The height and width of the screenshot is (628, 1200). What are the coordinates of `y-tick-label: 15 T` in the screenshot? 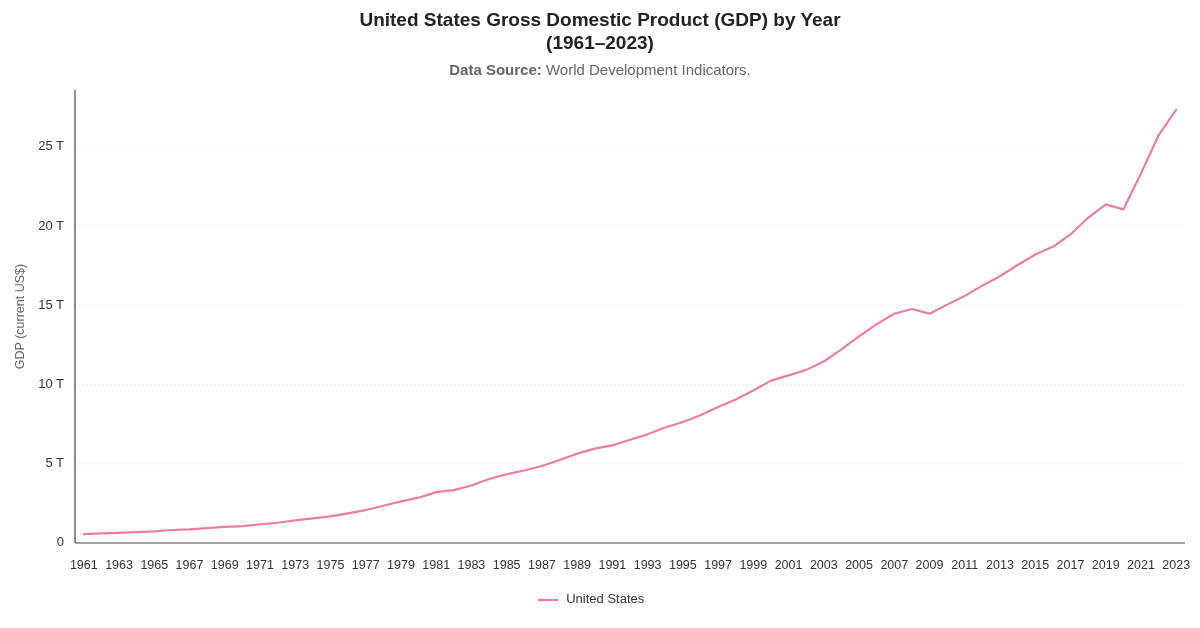 It's located at (51, 304).